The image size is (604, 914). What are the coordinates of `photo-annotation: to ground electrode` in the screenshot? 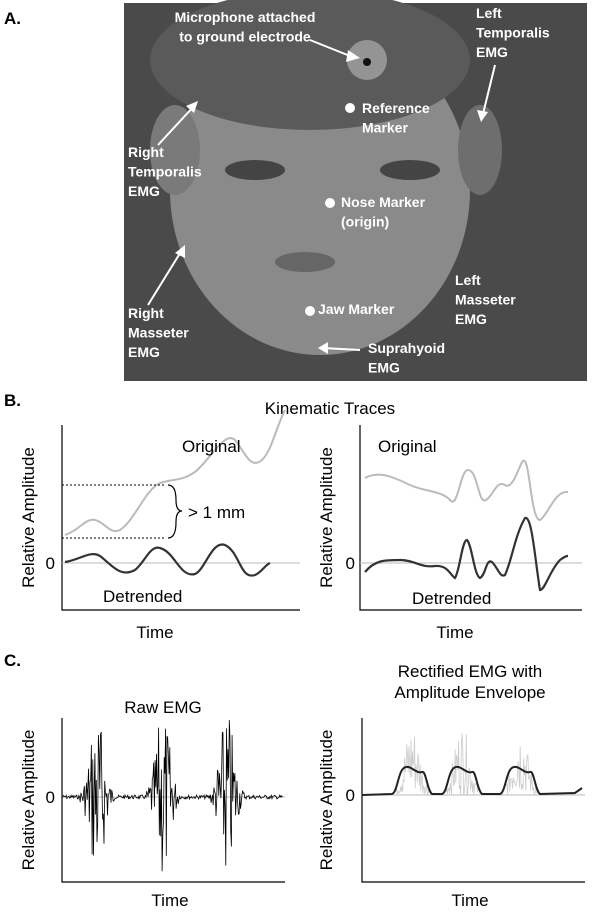 It's located at (245, 37).